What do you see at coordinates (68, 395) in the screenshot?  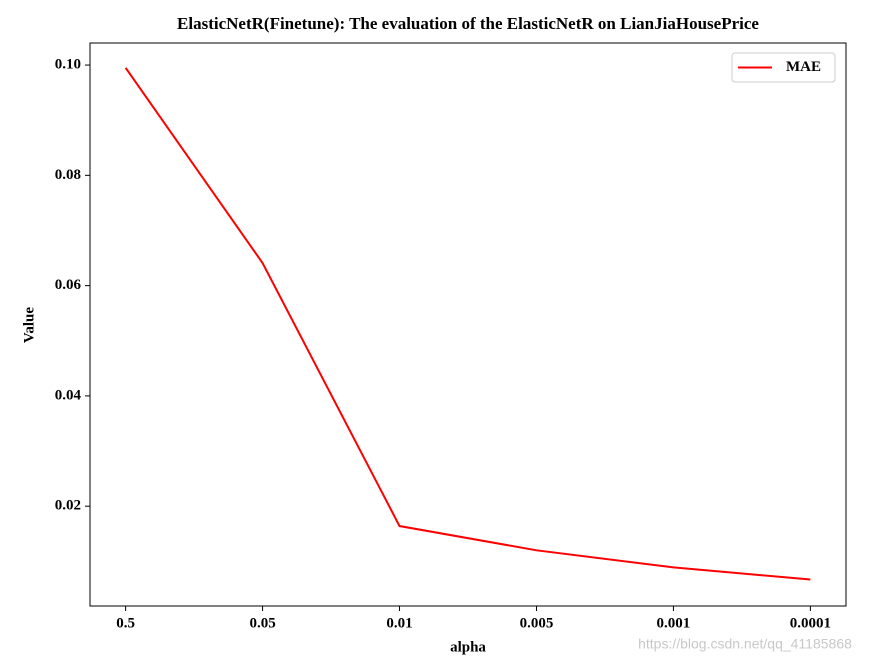 I see `y-tick-label: 0.04` at bounding box center [68, 395].